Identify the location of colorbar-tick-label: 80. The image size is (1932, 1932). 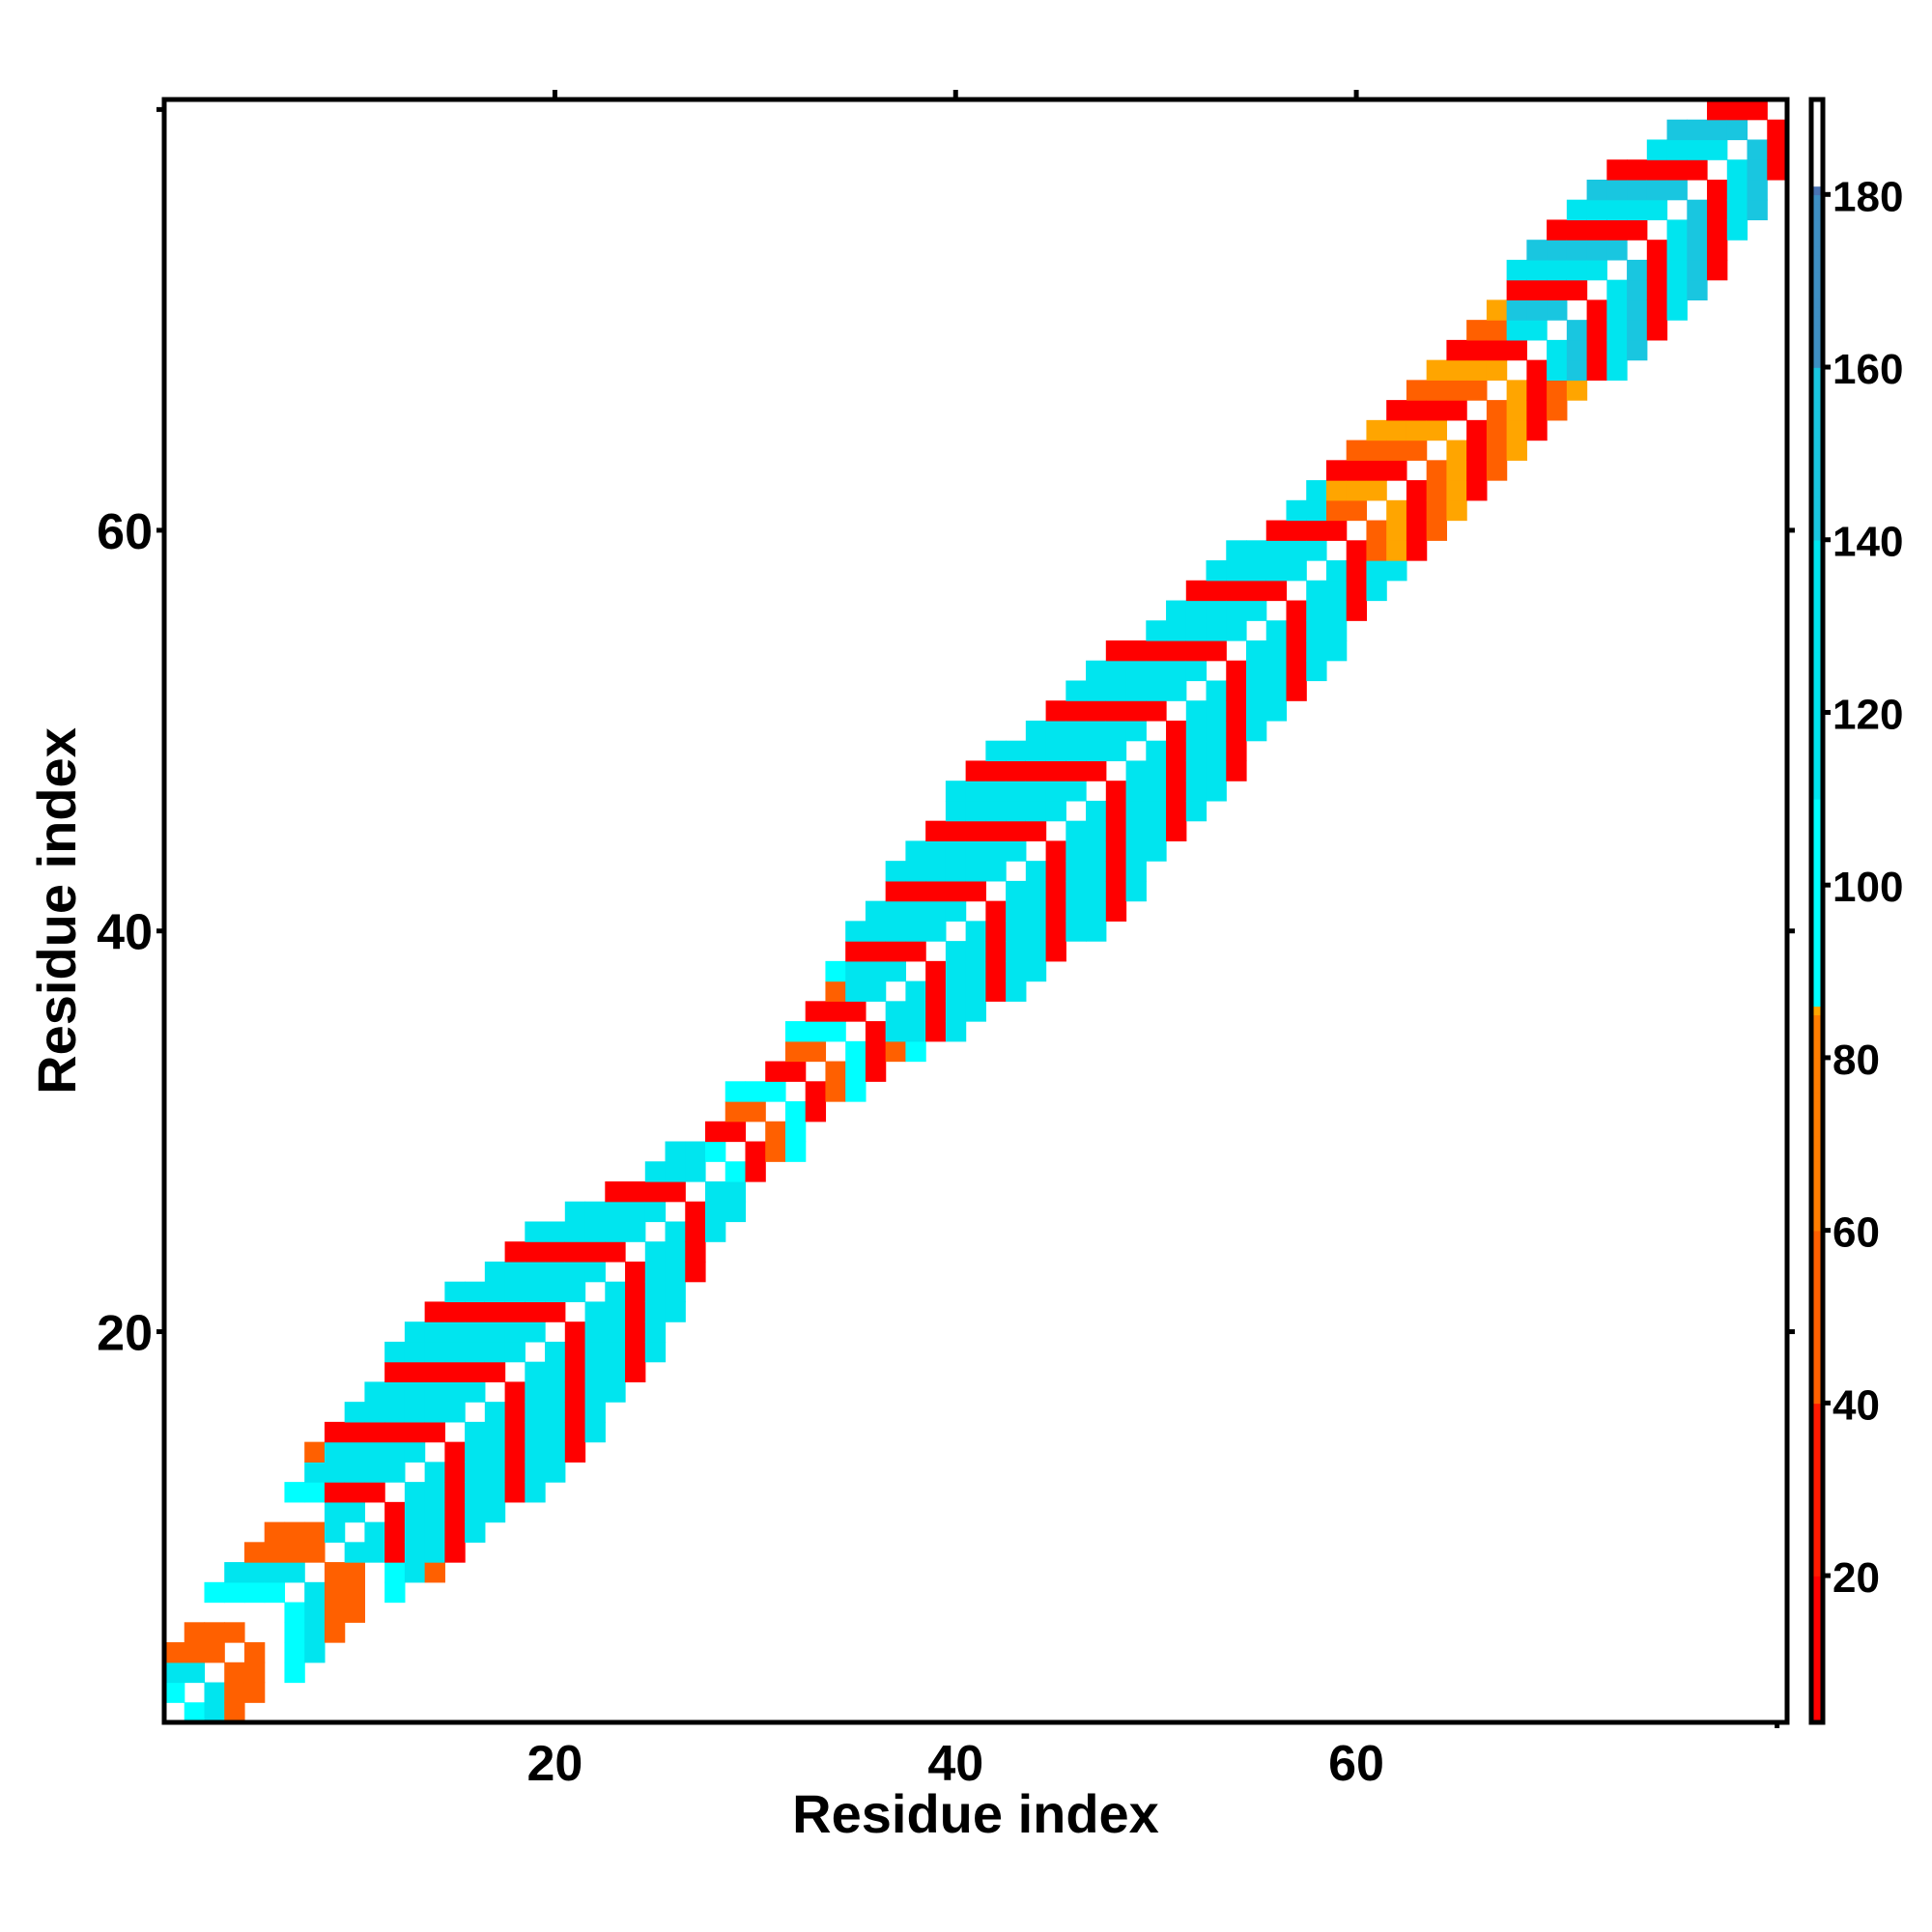
(1856, 1060).